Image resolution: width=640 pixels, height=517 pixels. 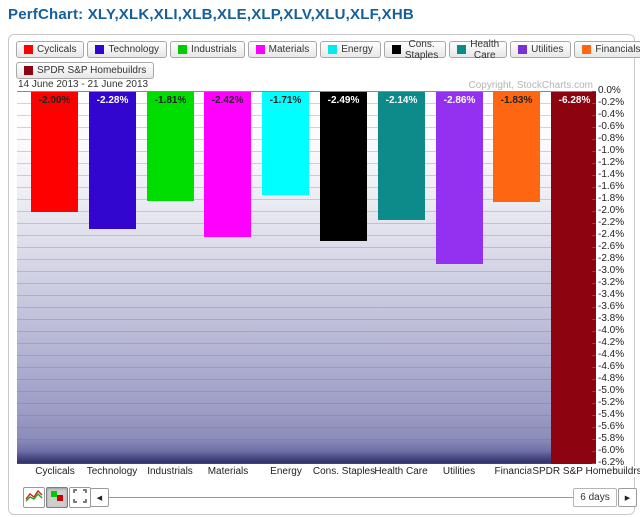 What do you see at coordinates (285, 143) in the screenshot?
I see `perf-bar-5: -1.71%` at bounding box center [285, 143].